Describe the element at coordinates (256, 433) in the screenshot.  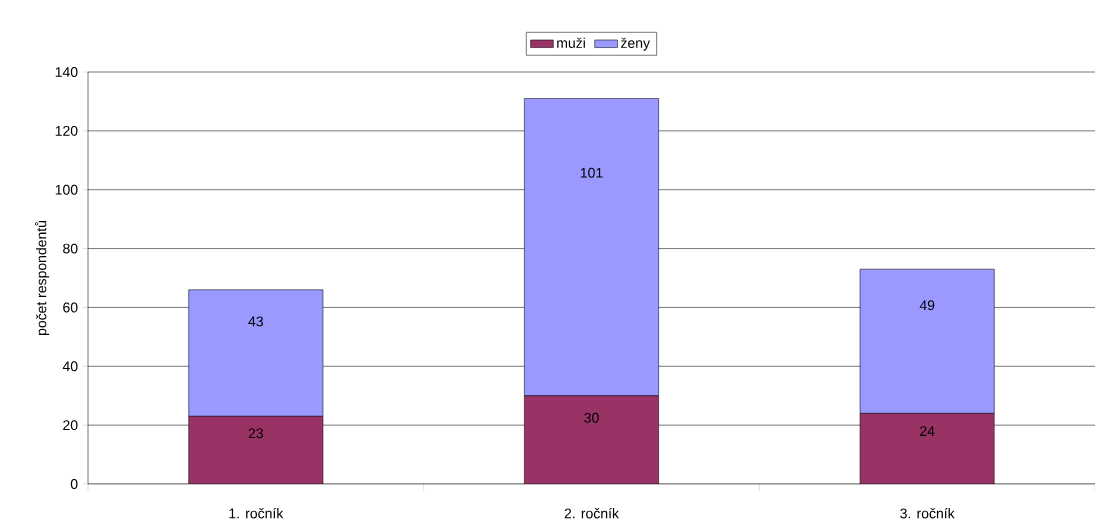
I see `data-label: 23` at that location.